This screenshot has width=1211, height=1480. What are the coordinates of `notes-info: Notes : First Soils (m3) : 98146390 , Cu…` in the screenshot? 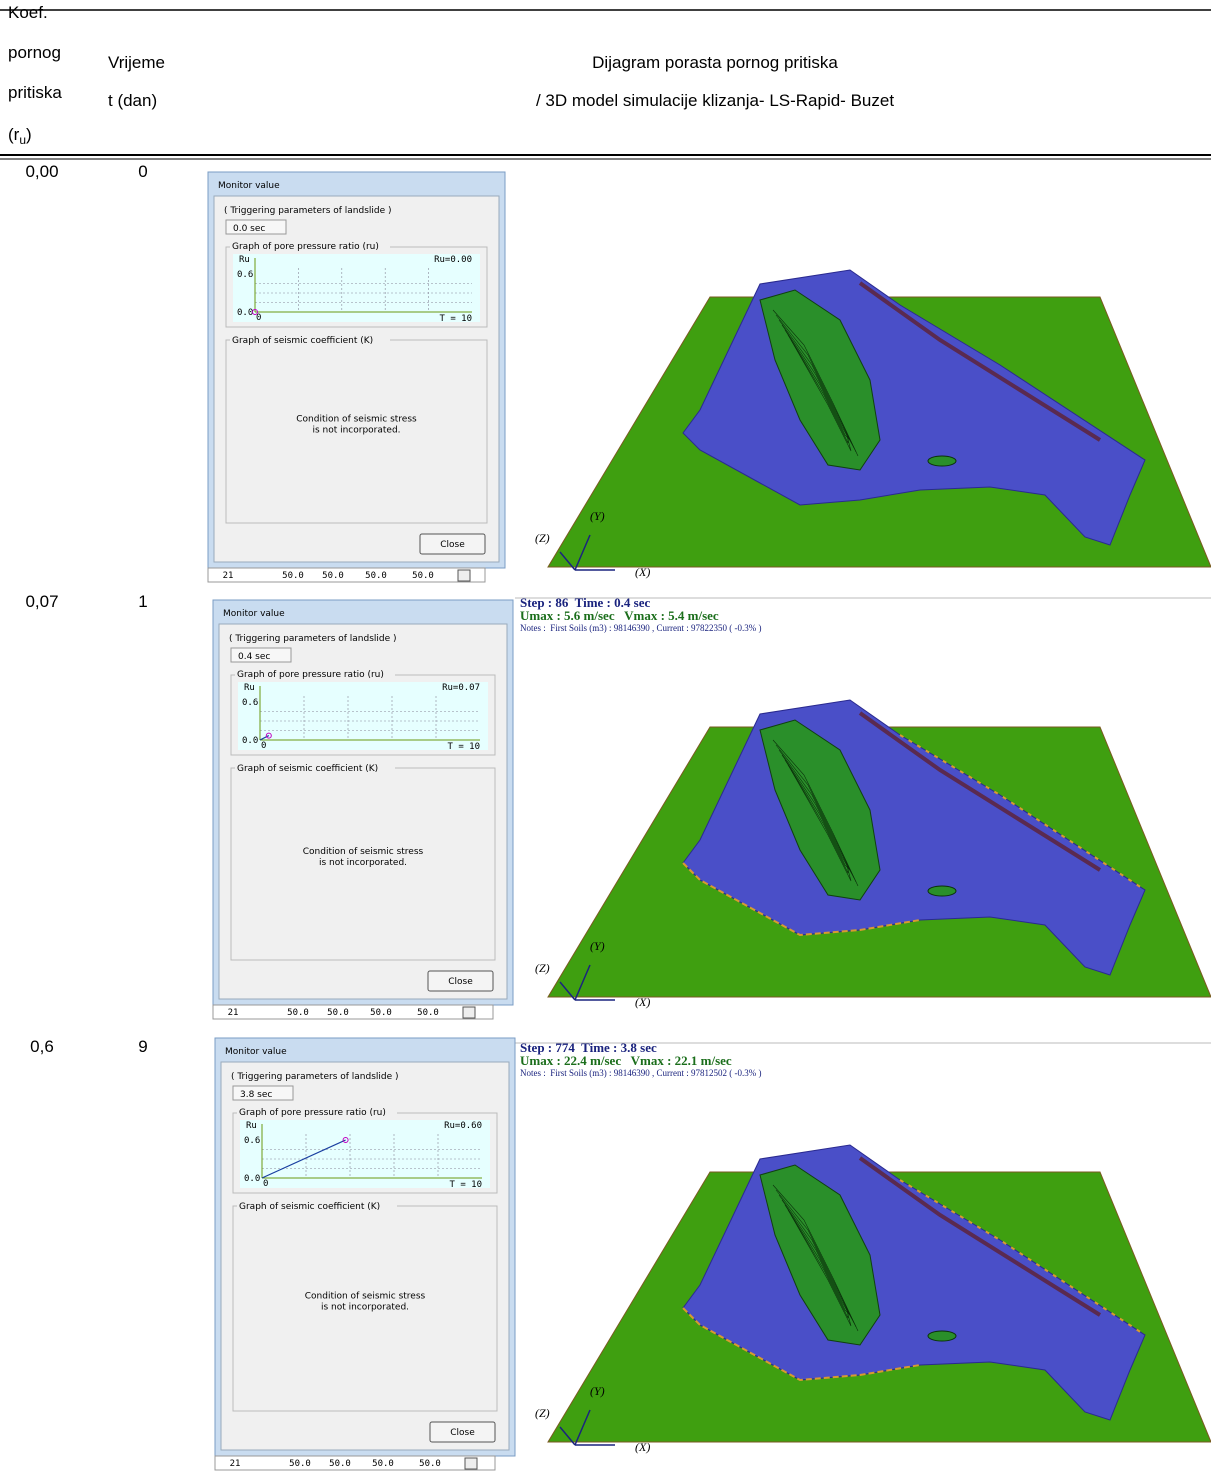 It's located at (641, 1073).